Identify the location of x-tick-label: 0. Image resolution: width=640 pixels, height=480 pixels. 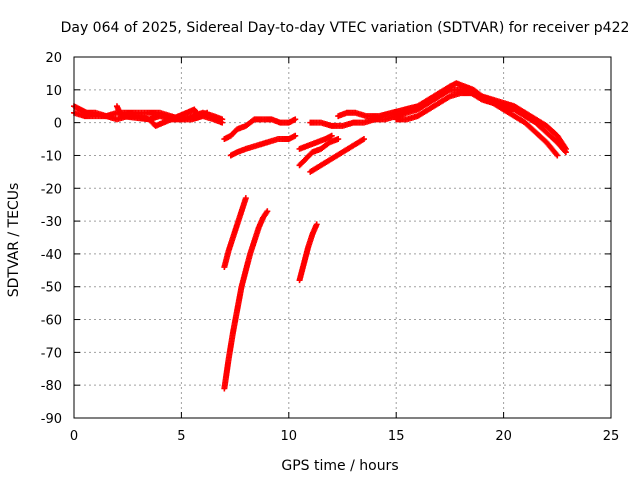
(74, 436).